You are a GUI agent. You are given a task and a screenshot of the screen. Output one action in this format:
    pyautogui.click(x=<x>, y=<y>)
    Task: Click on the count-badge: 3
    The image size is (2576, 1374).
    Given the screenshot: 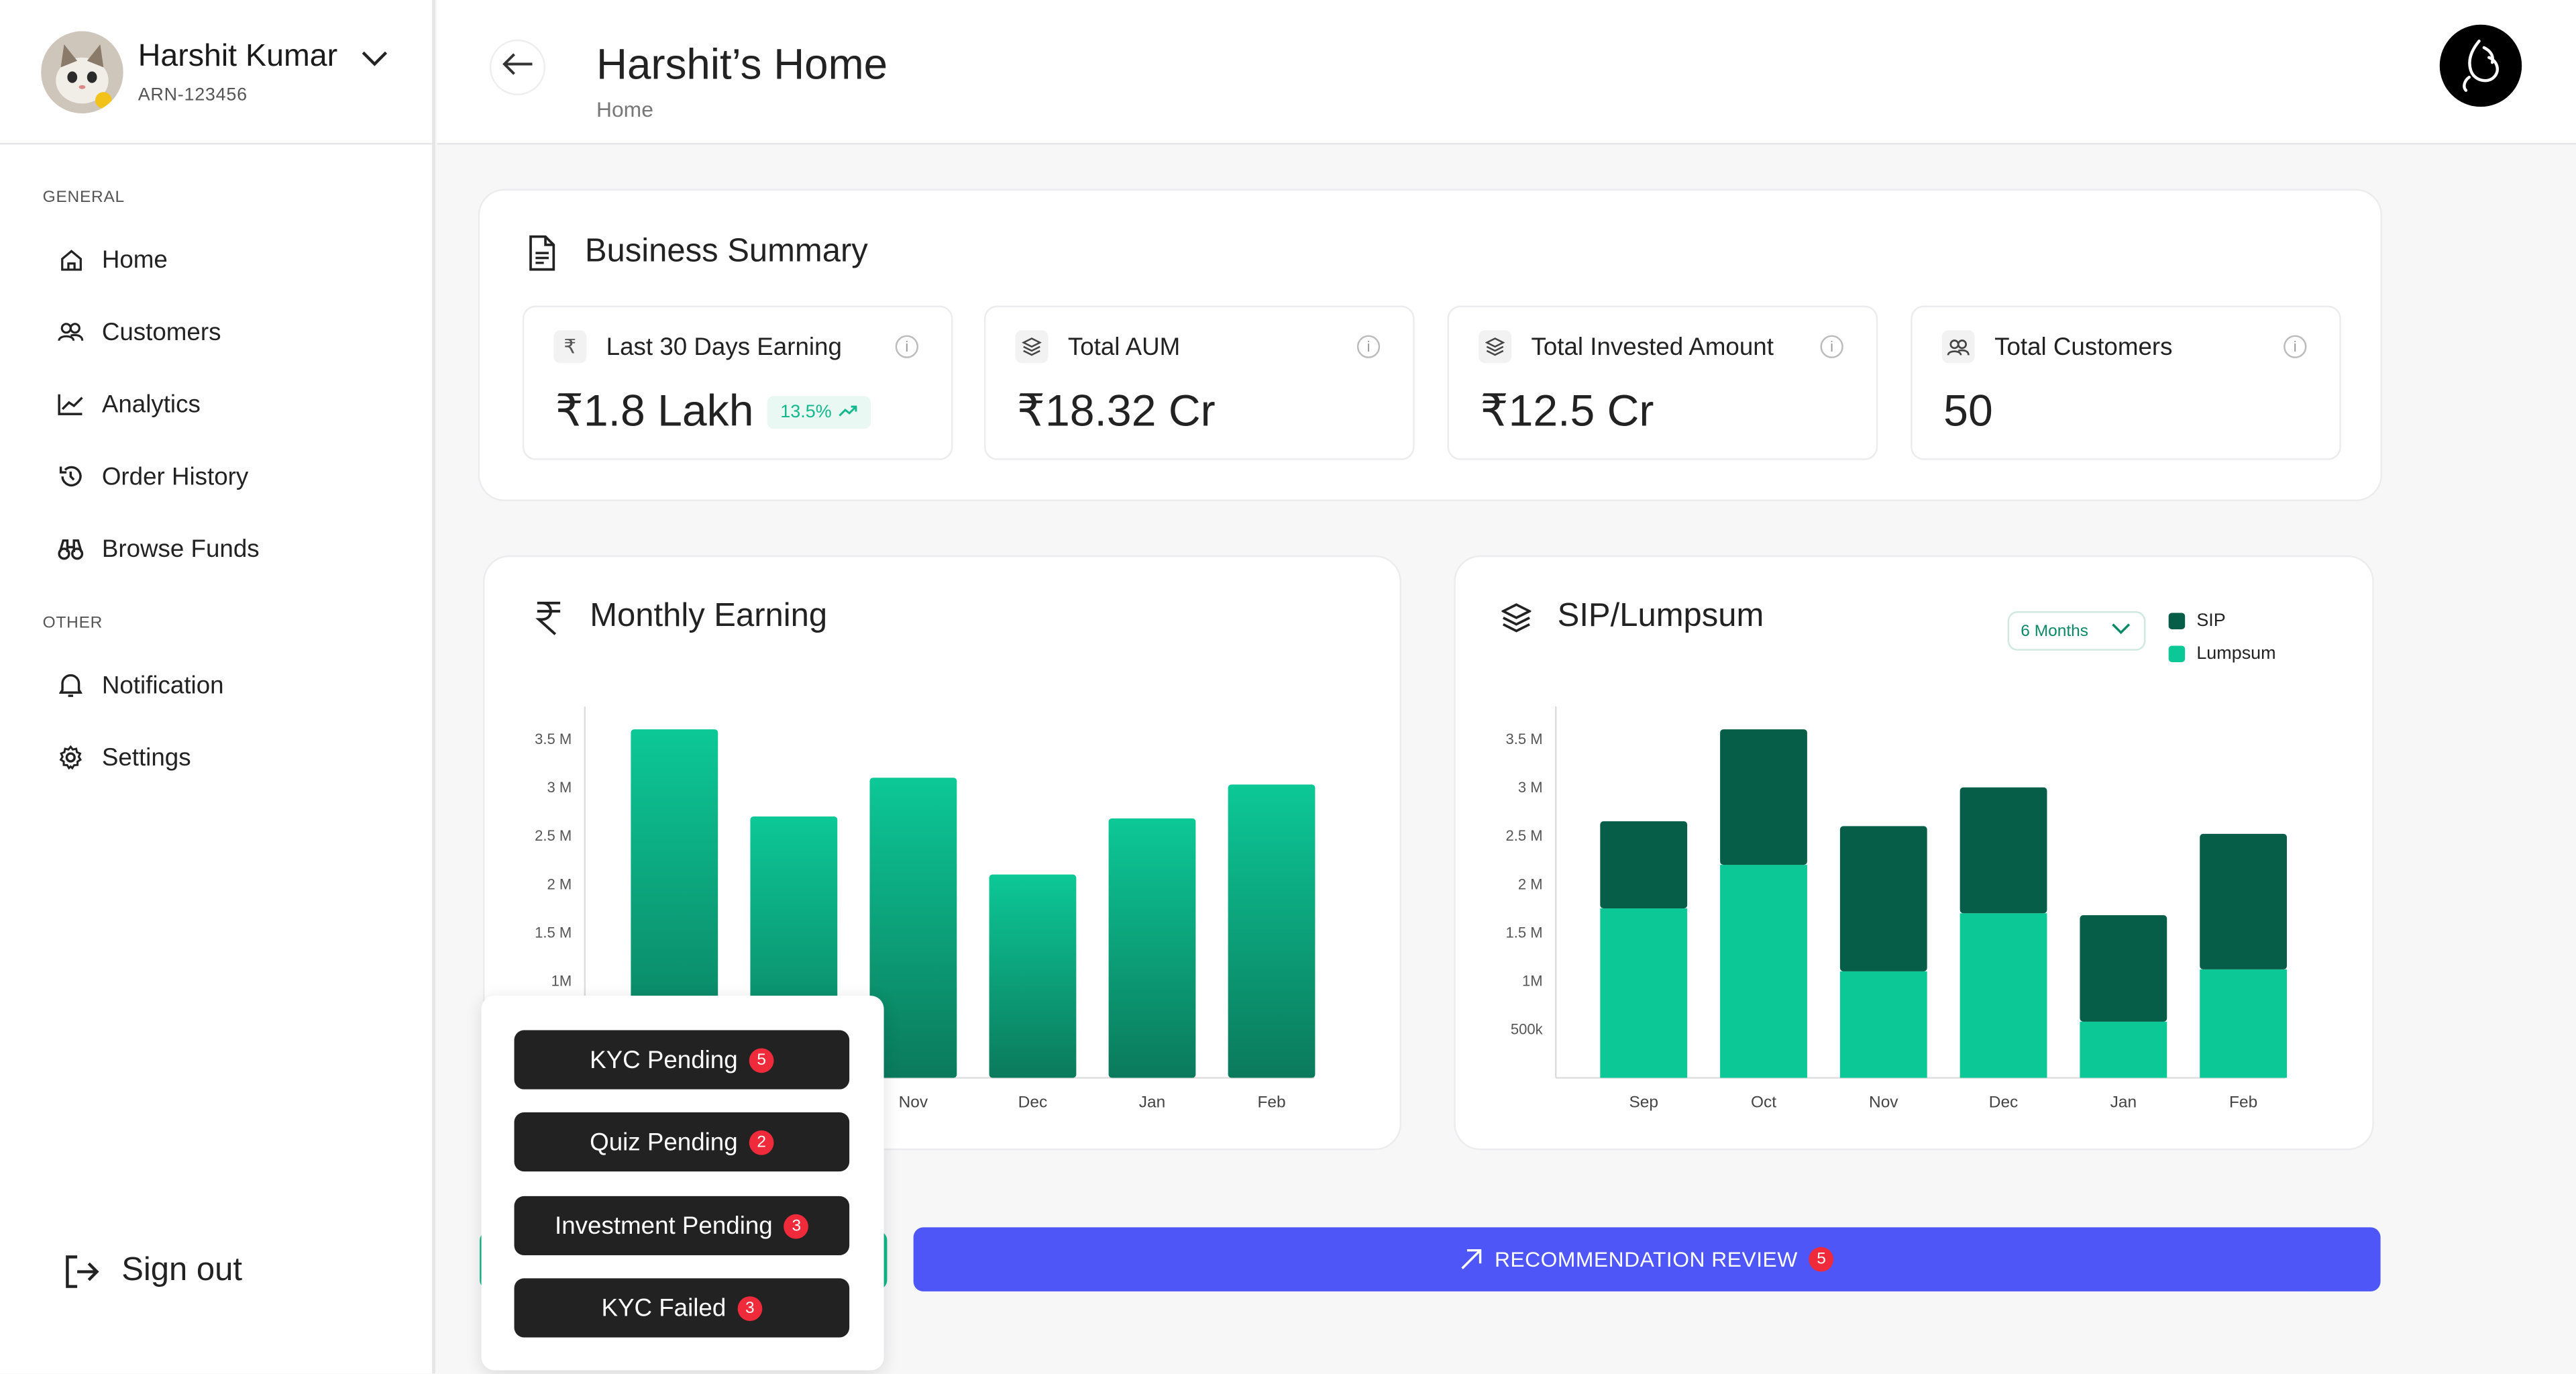 What is the action you would take?
    pyautogui.click(x=796, y=1225)
    